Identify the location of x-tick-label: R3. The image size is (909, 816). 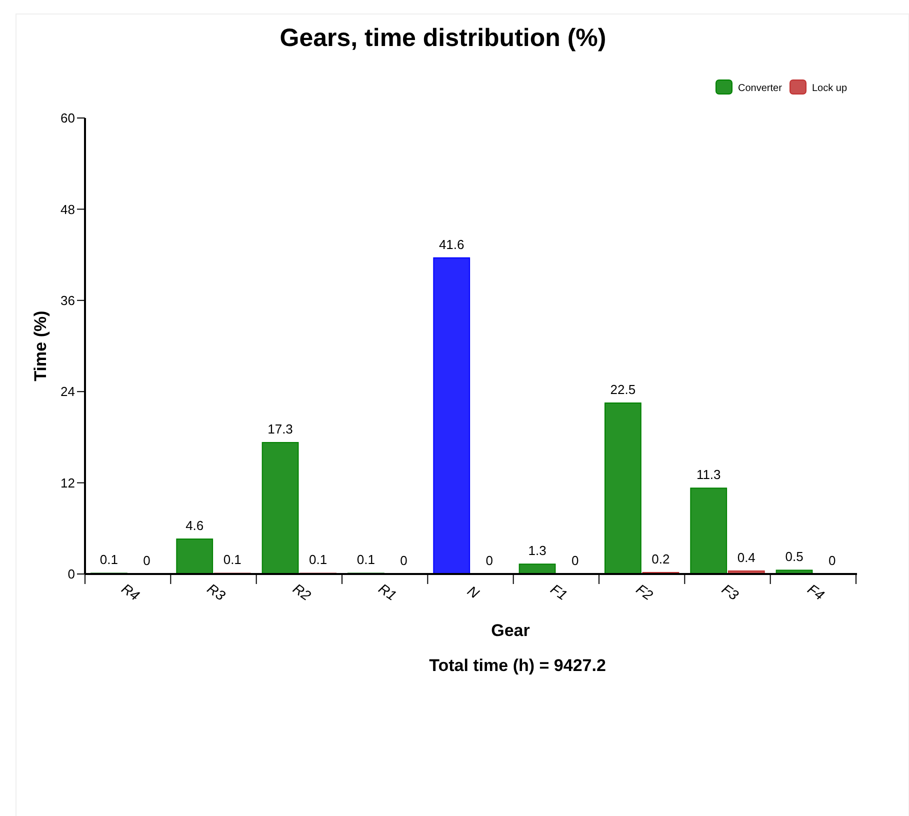
(216, 592).